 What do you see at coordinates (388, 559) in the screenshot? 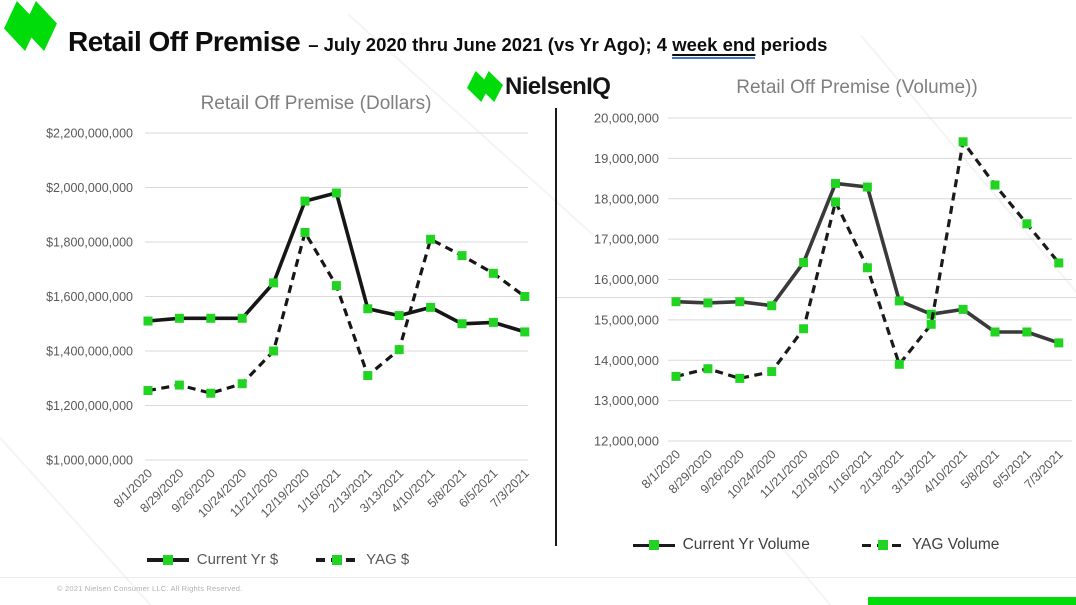
I see `legend-label: YAG $` at bounding box center [388, 559].